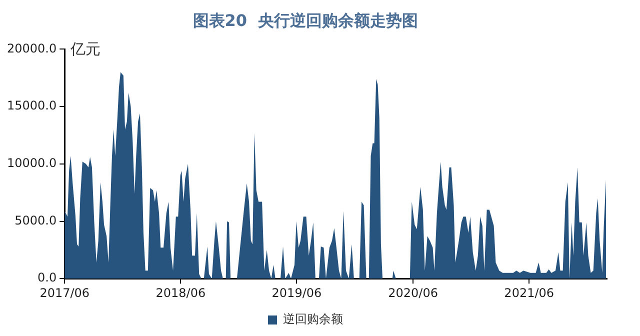  What do you see at coordinates (313, 319) in the screenshot?
I see `legend-label: 逆回购余额` at bounding box center [313, 319].